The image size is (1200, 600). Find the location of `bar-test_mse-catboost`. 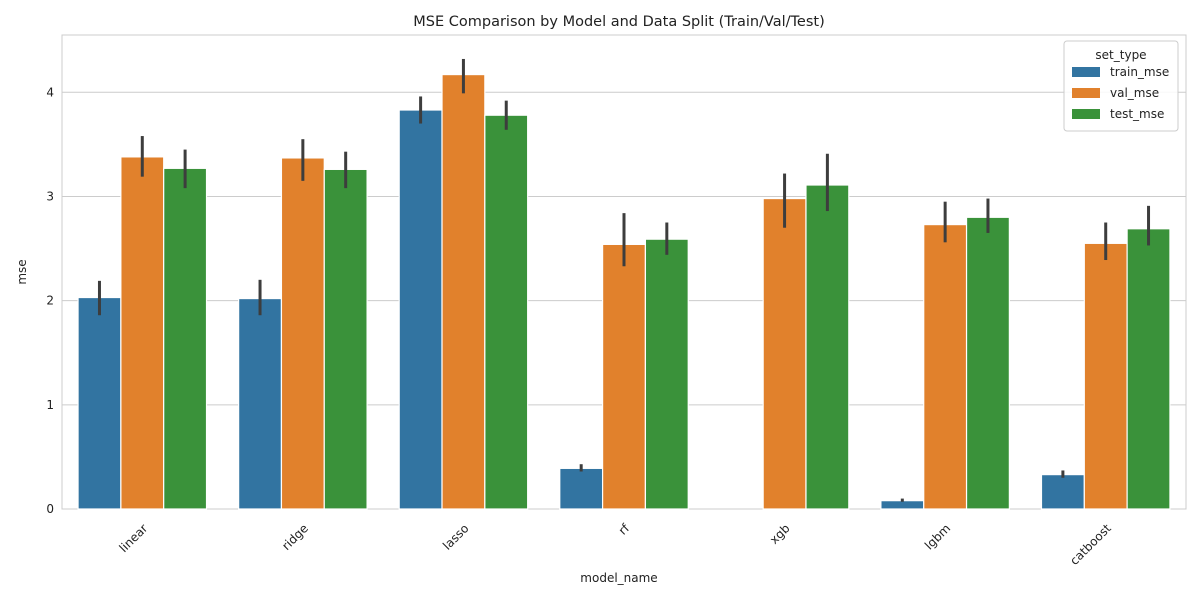

bar-test_mse-catboost is located at coordinates (1148, 369).